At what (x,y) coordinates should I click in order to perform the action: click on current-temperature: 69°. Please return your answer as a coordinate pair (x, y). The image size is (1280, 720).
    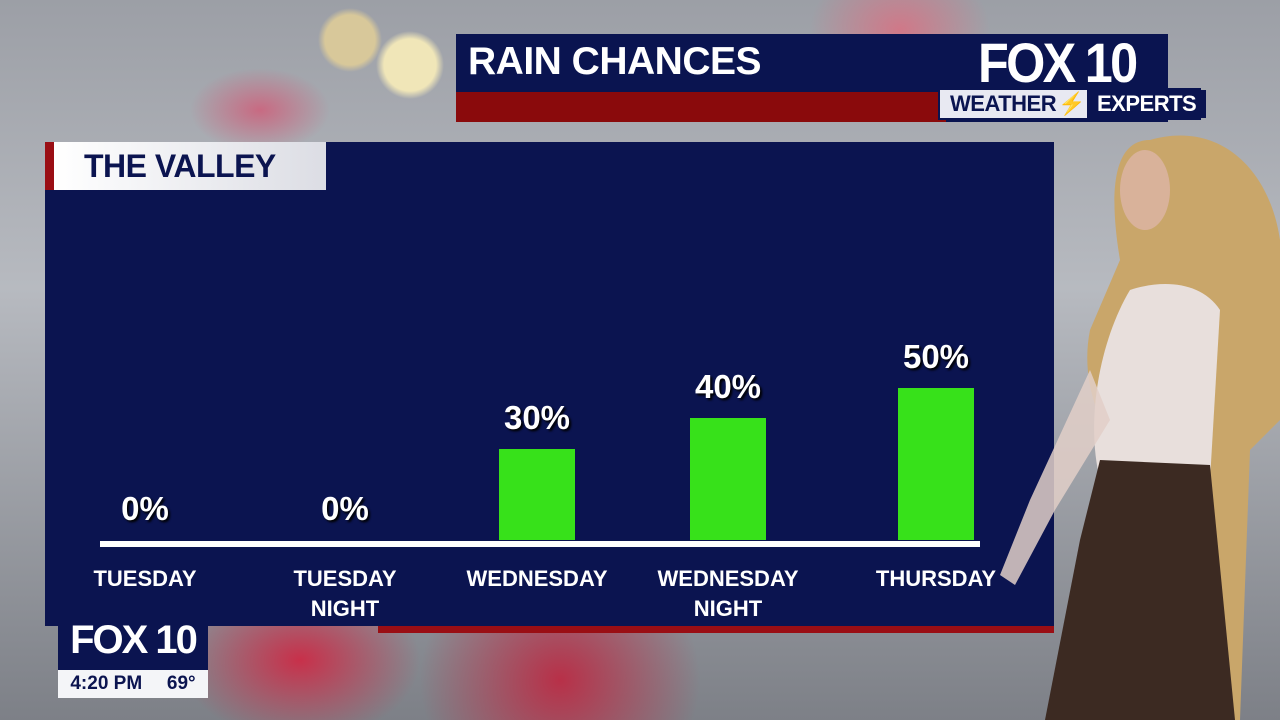
    Looking at the image, I should click on (181, 683).